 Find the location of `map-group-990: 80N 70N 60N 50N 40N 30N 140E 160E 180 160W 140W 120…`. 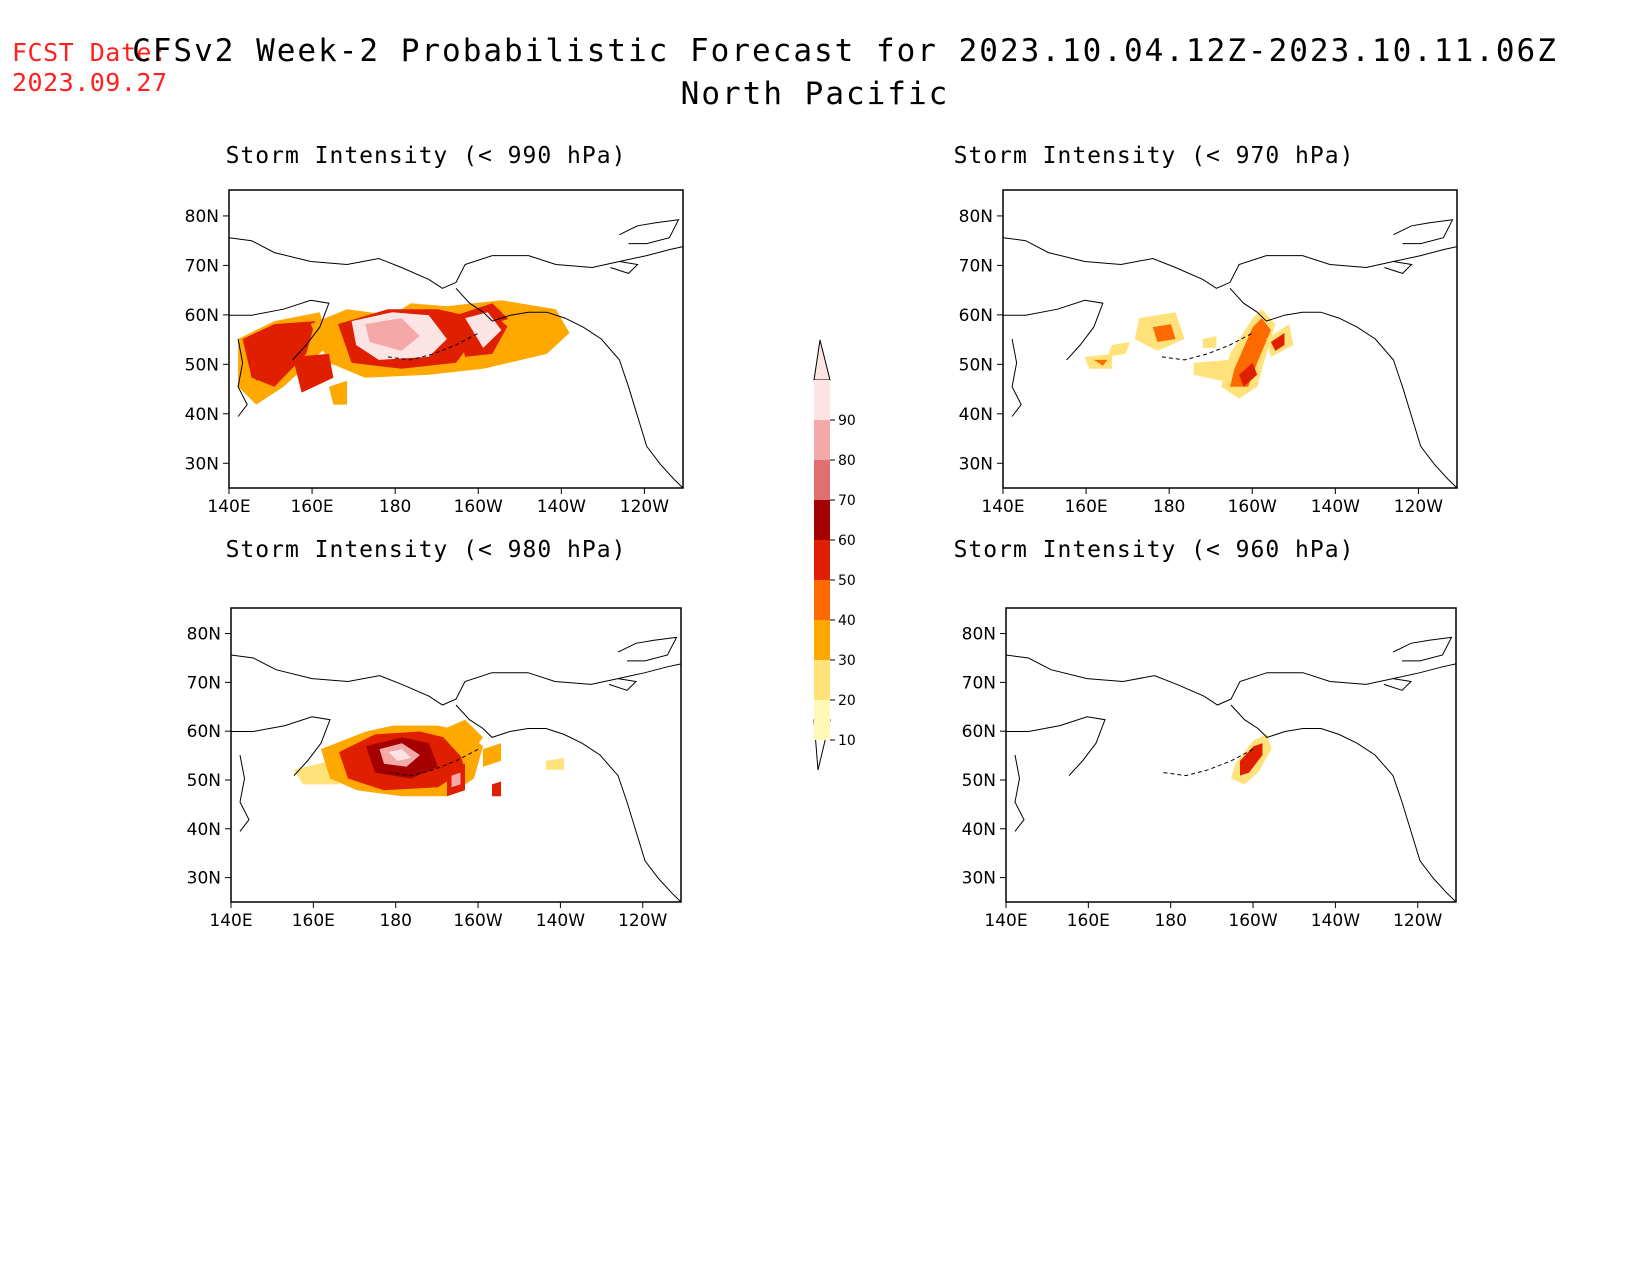

map-group-990: 80N 70N 60N 50N 40N 30N 140E 160E 180 160W 140W 120… is located at coordinates (434, 353).